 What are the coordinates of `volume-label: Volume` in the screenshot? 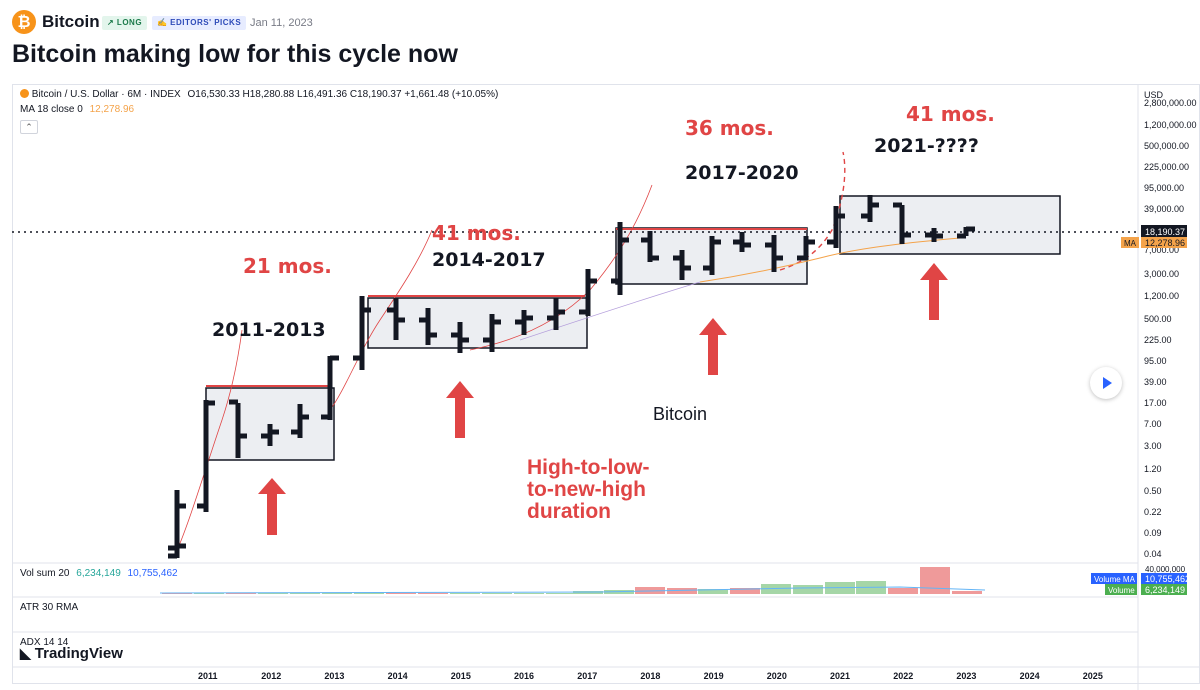 It's located at (1121, 590).